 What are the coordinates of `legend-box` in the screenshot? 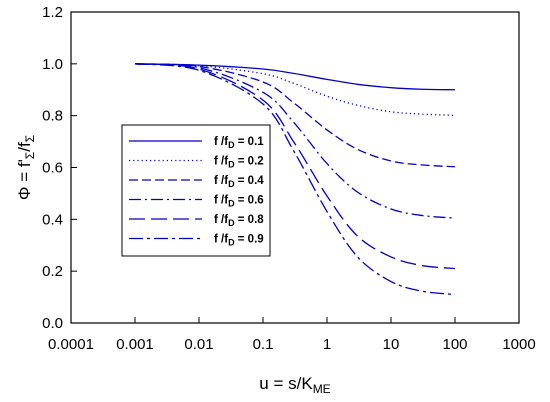 It's located at (196, 190).